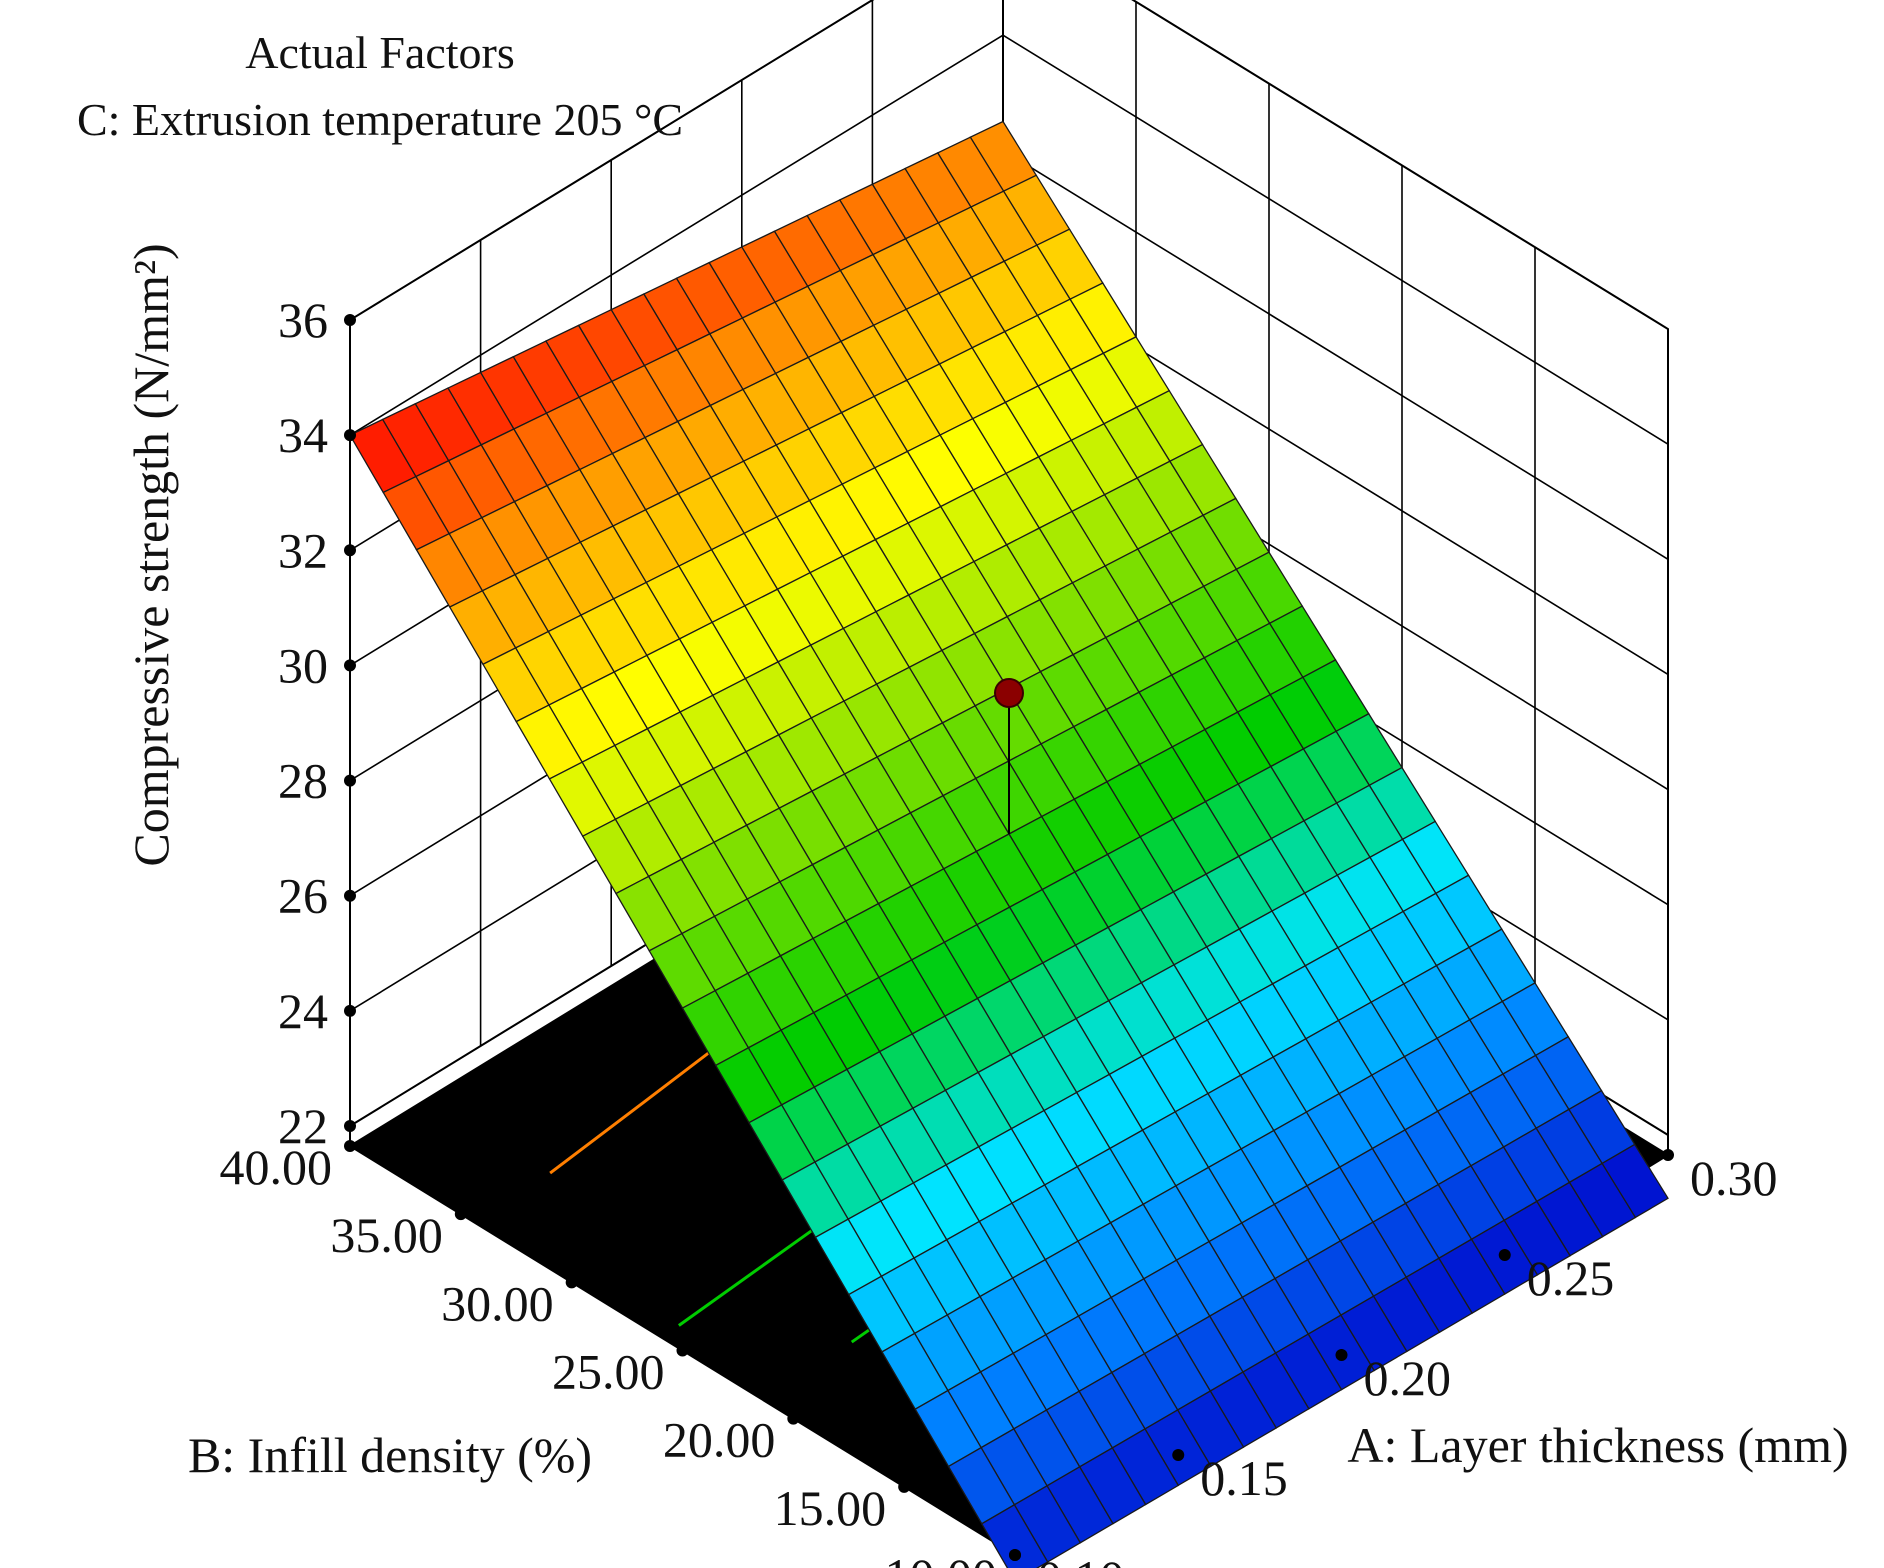 This screenshot has height=1568, width=1884. Describe the element at coordinates (1009, 165) in the screenshot. I see `wall-gridline-z` at that location.